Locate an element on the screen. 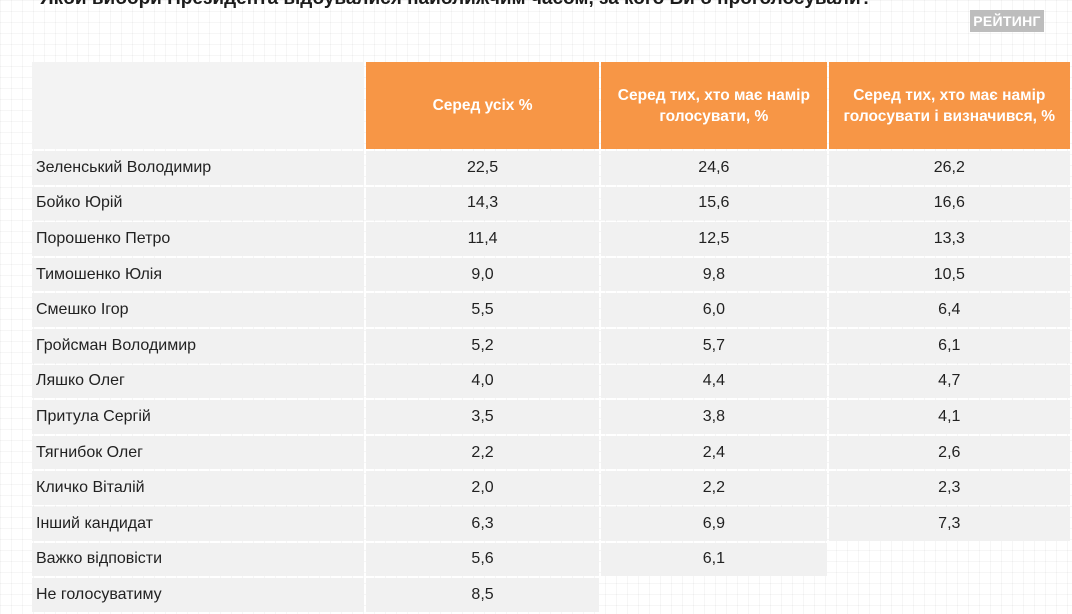 Image resolution: width=1072 pixels, height=614 pixels. value-cell: 22,5 is located at coordinates (482, 168).